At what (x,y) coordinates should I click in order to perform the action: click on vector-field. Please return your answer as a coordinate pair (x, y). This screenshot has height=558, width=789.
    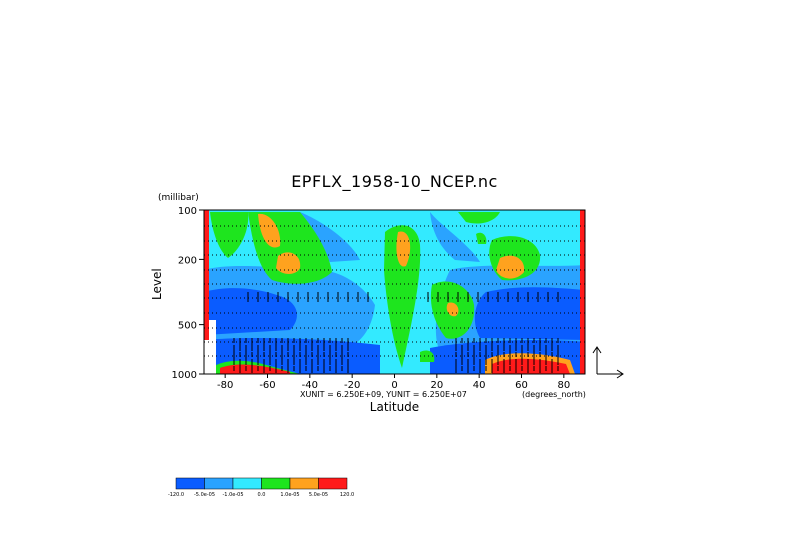
    Looking at the image, I should click on (396, 332).